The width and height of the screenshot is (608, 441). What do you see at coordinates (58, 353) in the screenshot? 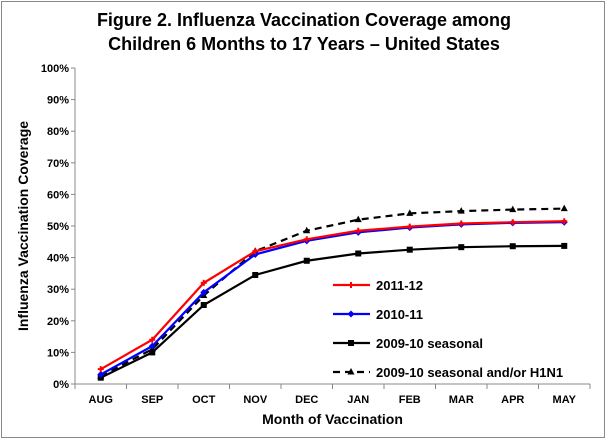
I see `y-tick-label: 10%` at bounding box center [58, 353].